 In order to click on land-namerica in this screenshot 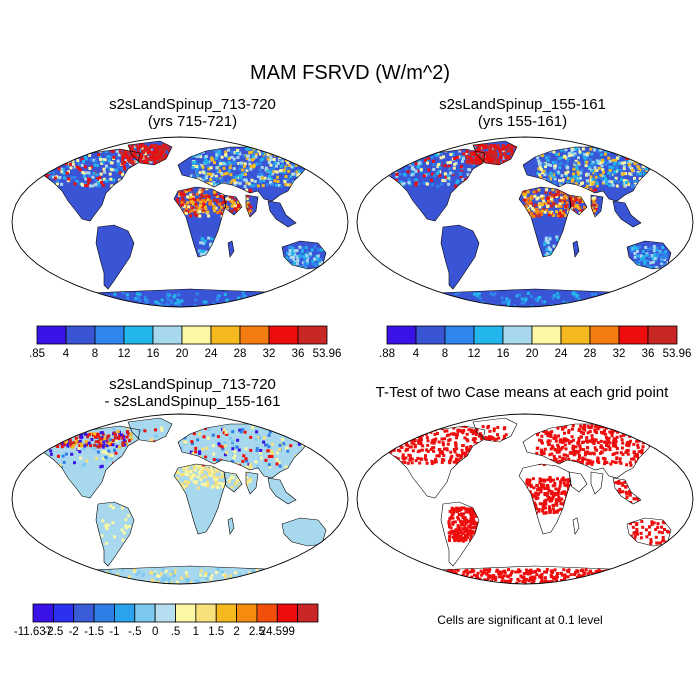, I will do `click(434, 185)`.